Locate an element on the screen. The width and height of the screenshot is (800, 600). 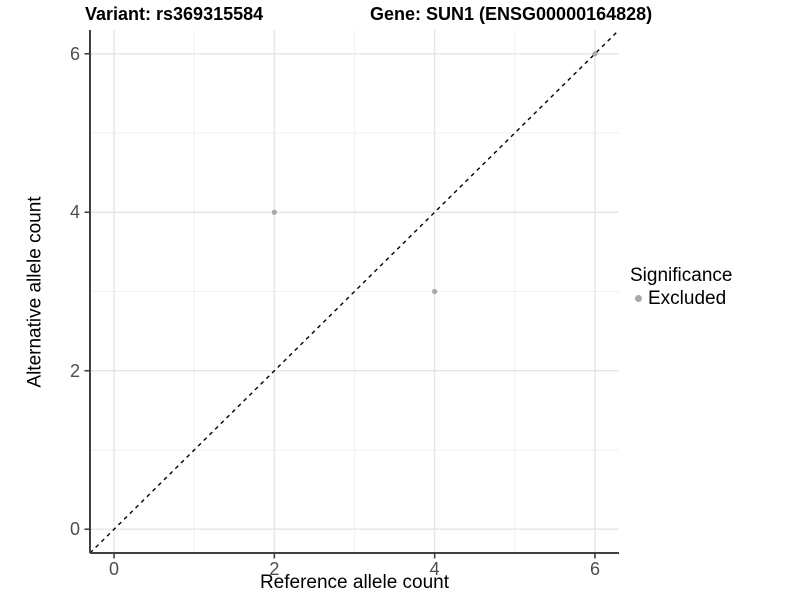
y-axis-title: Alternative allele count is located at coordinates (36, 291).